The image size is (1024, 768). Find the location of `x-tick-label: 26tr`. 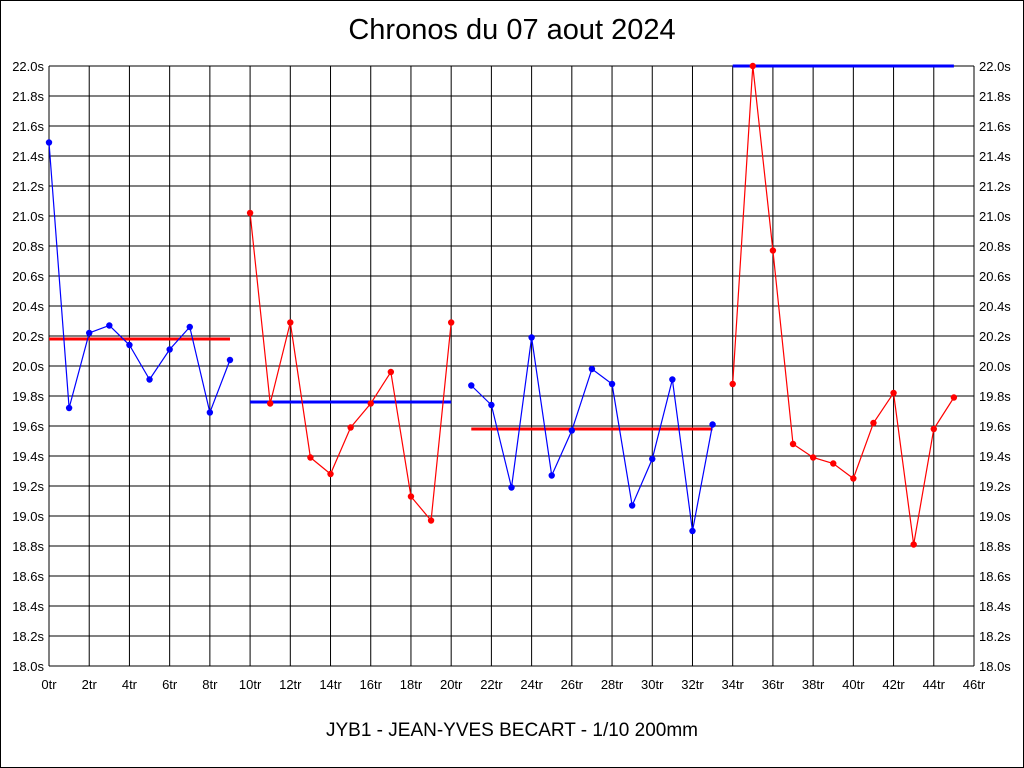

x-tick-label: 26tr is located at coordinates (572, 684).